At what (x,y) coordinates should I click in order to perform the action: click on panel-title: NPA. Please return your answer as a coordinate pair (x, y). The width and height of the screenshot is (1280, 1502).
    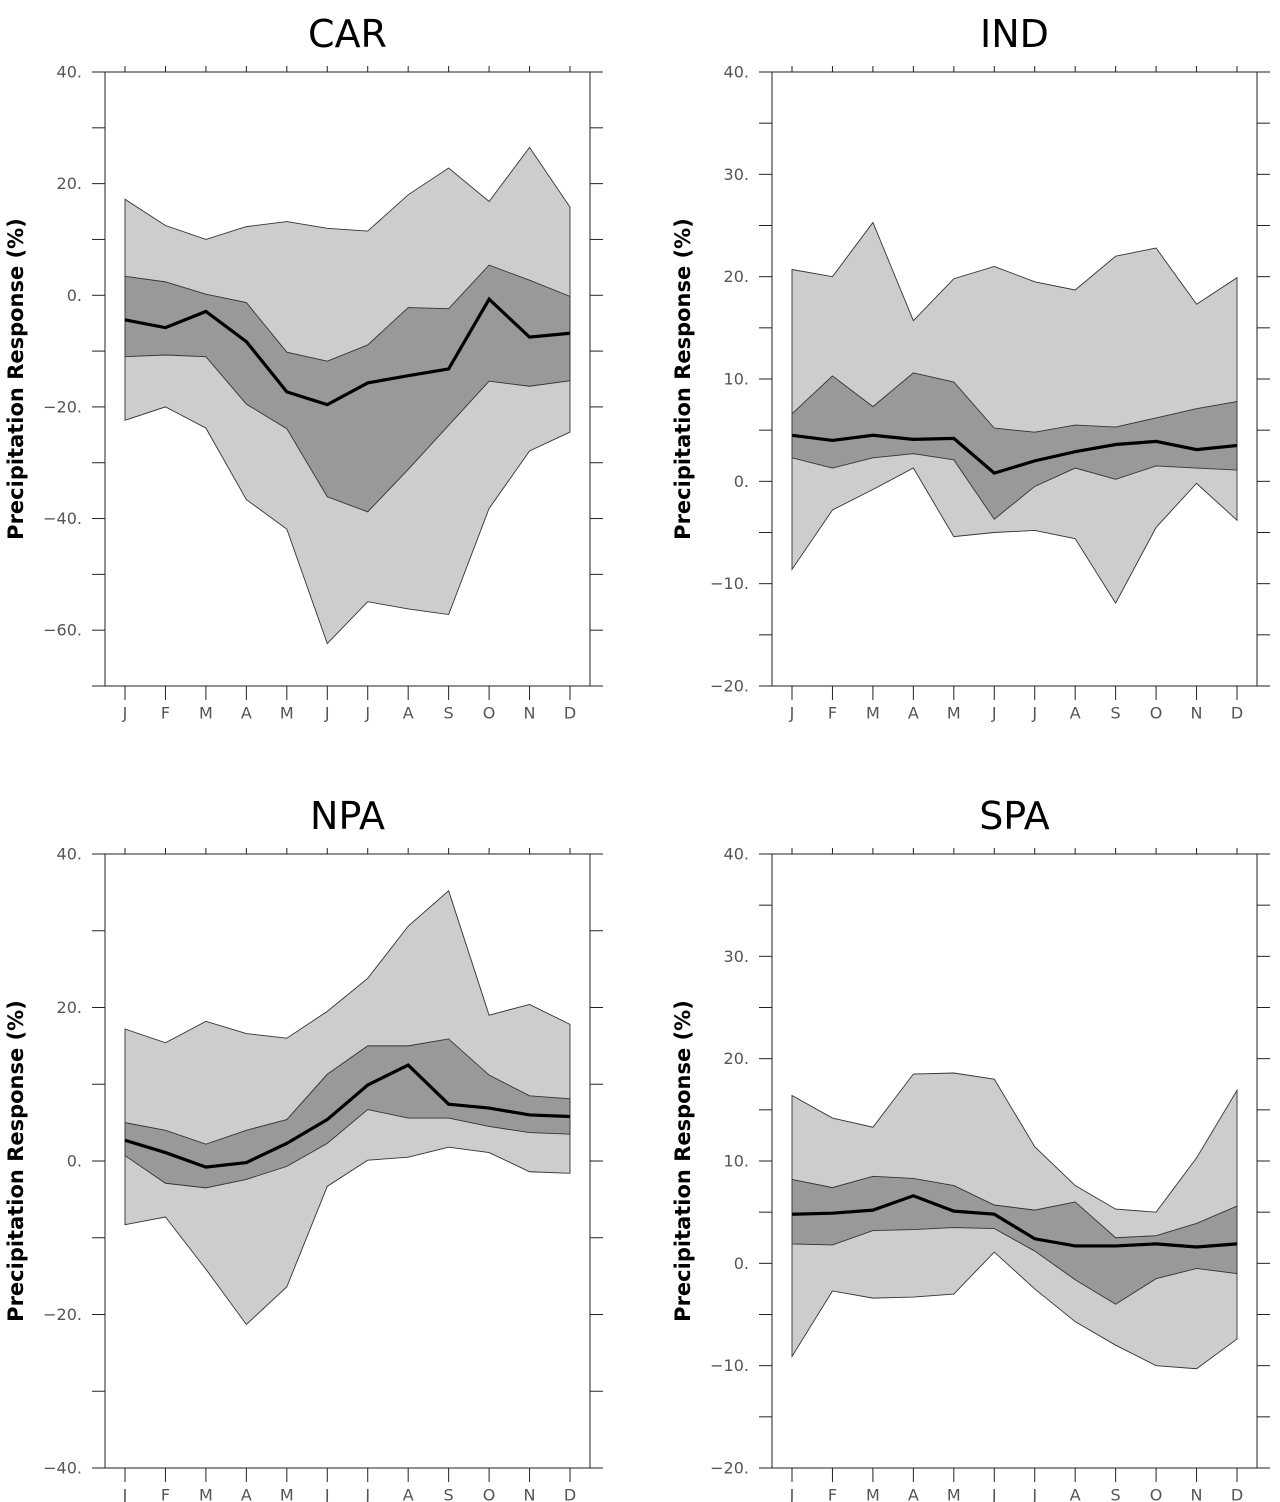
    Looking at the image, I should click on (347, 816).